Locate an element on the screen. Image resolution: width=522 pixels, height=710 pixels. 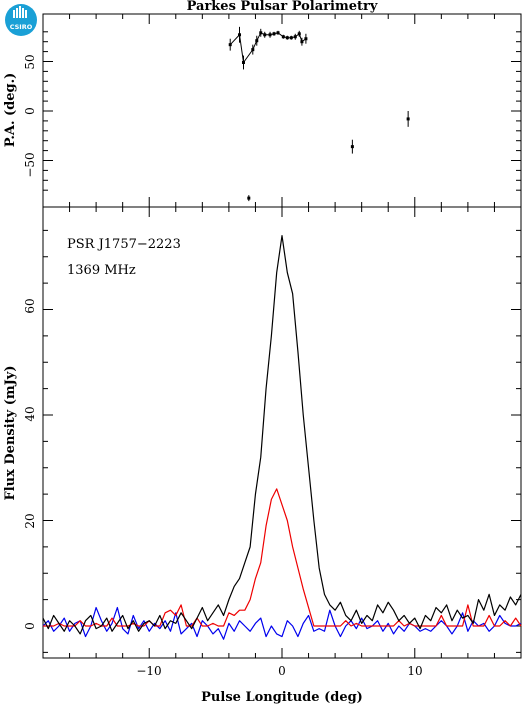
flux-ytick-label: 0 is located at coordinates (30, 626).